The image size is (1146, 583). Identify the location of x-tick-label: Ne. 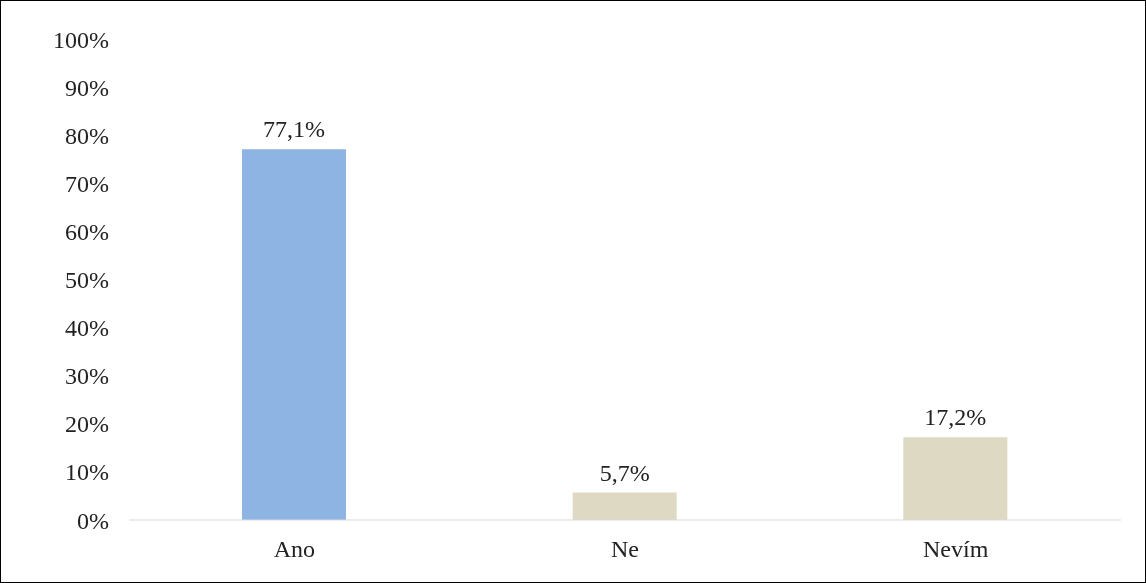
(625, 549).